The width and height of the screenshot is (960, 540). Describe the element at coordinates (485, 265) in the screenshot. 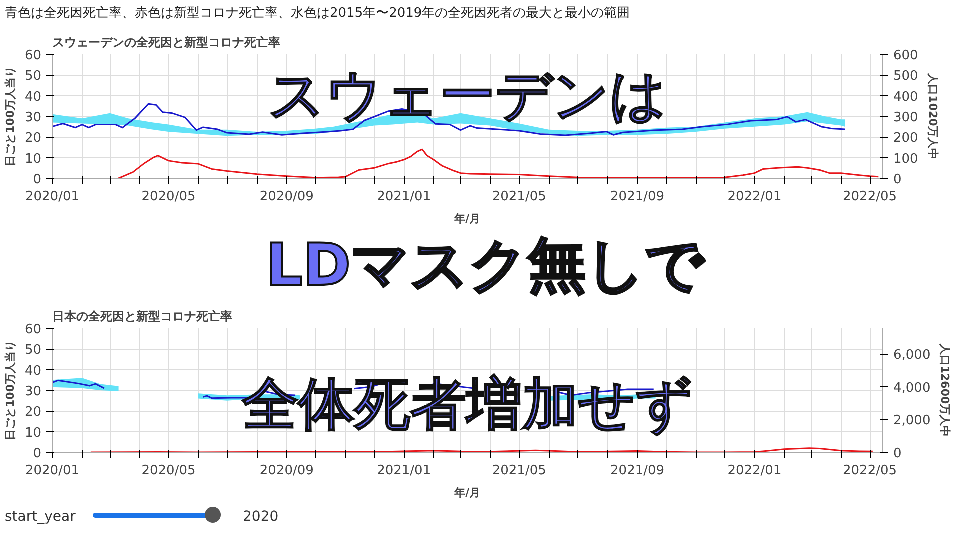

I see `text: LDマスク無しで` at that location.